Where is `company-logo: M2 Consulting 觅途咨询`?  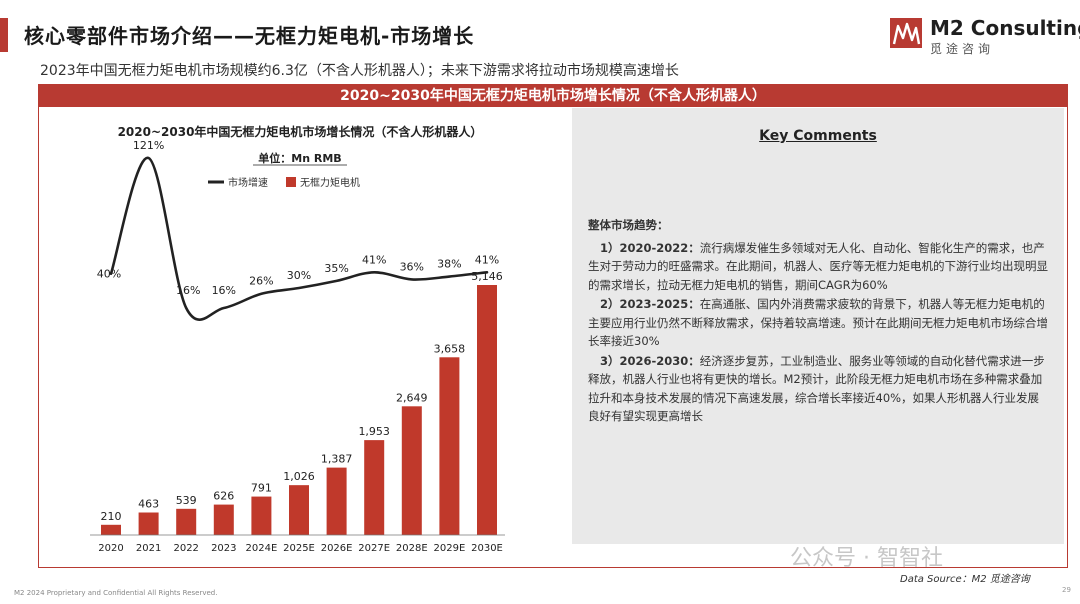 company-logo: M2 Consulting 觅途咨询 is located at coordinates (984, 36).